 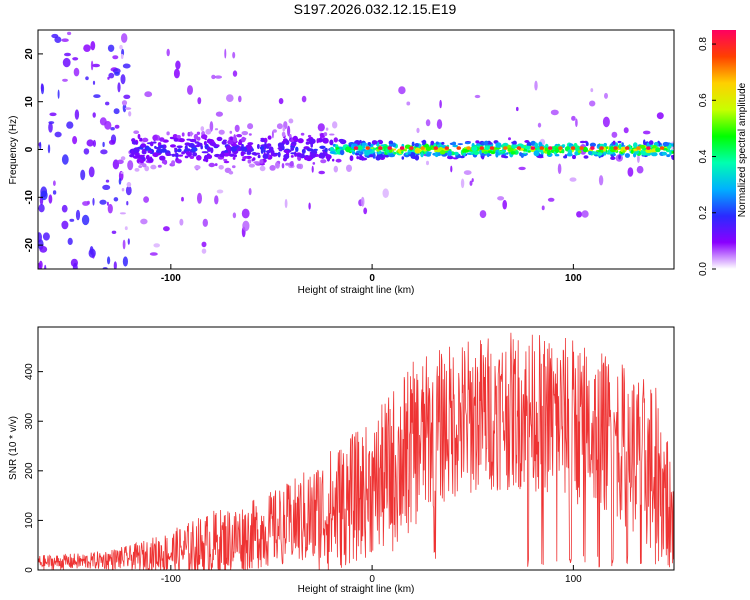 I want to click on x-tick-label: -100, so click(x=171, y=278).